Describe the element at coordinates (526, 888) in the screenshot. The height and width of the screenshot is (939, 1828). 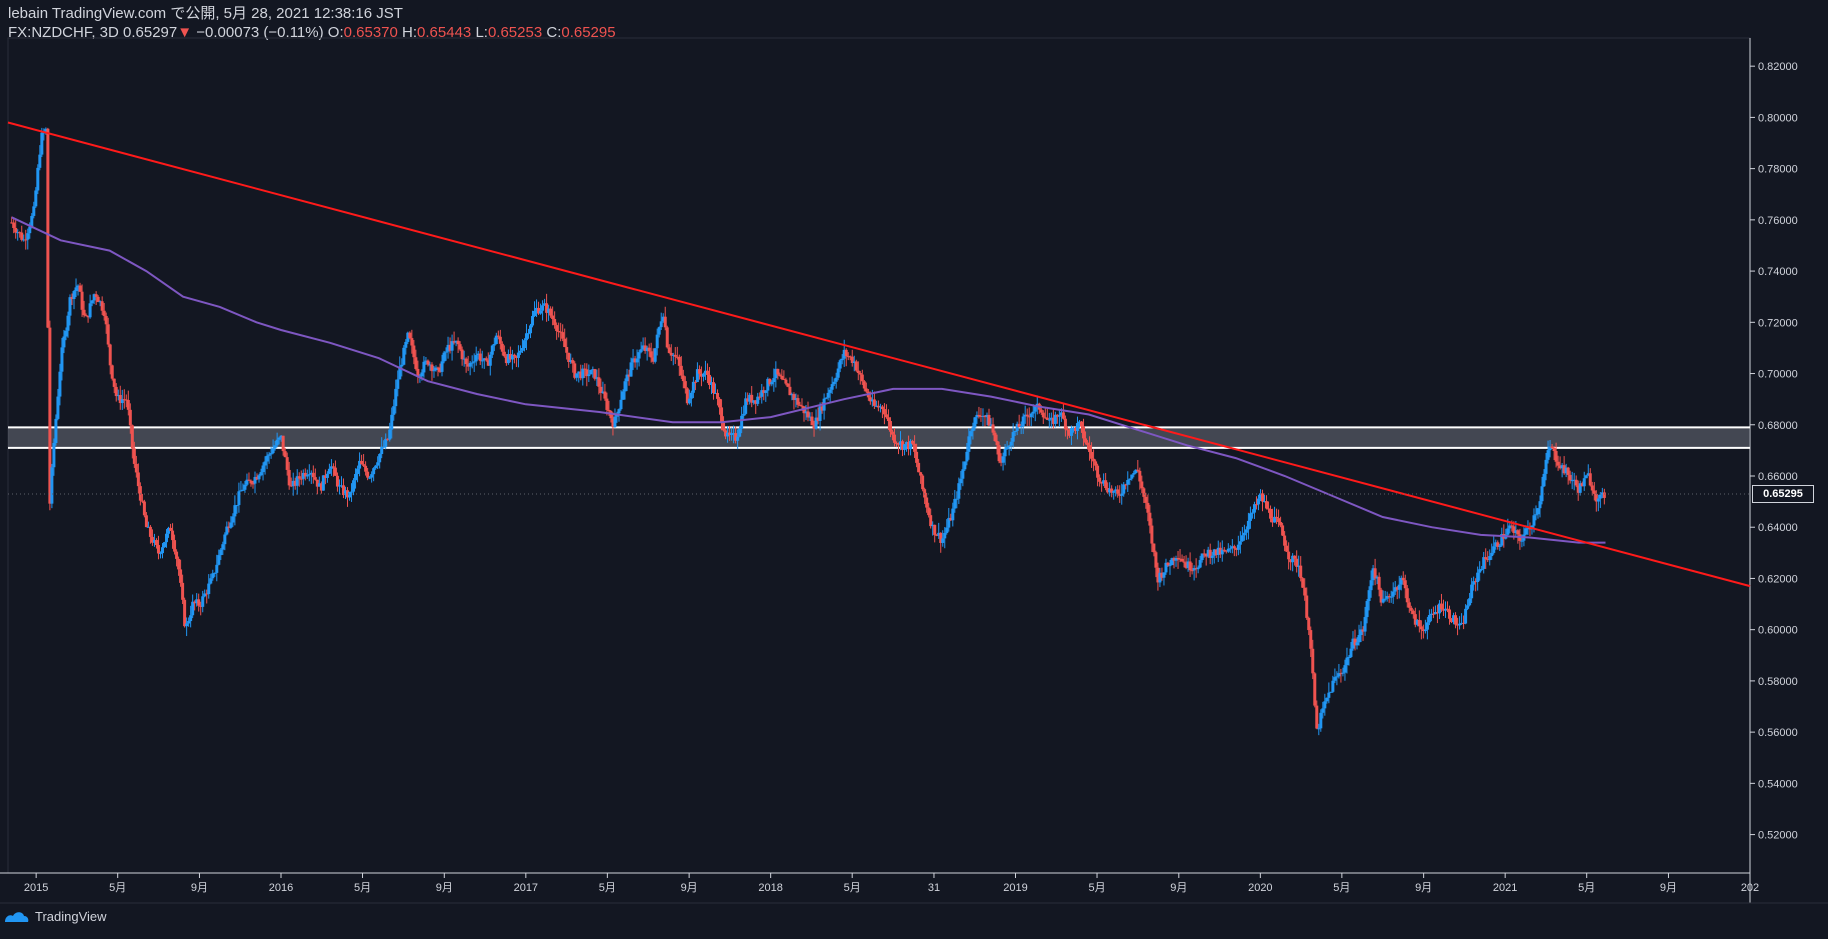
I see `x-tick-label: 2017` at that location.